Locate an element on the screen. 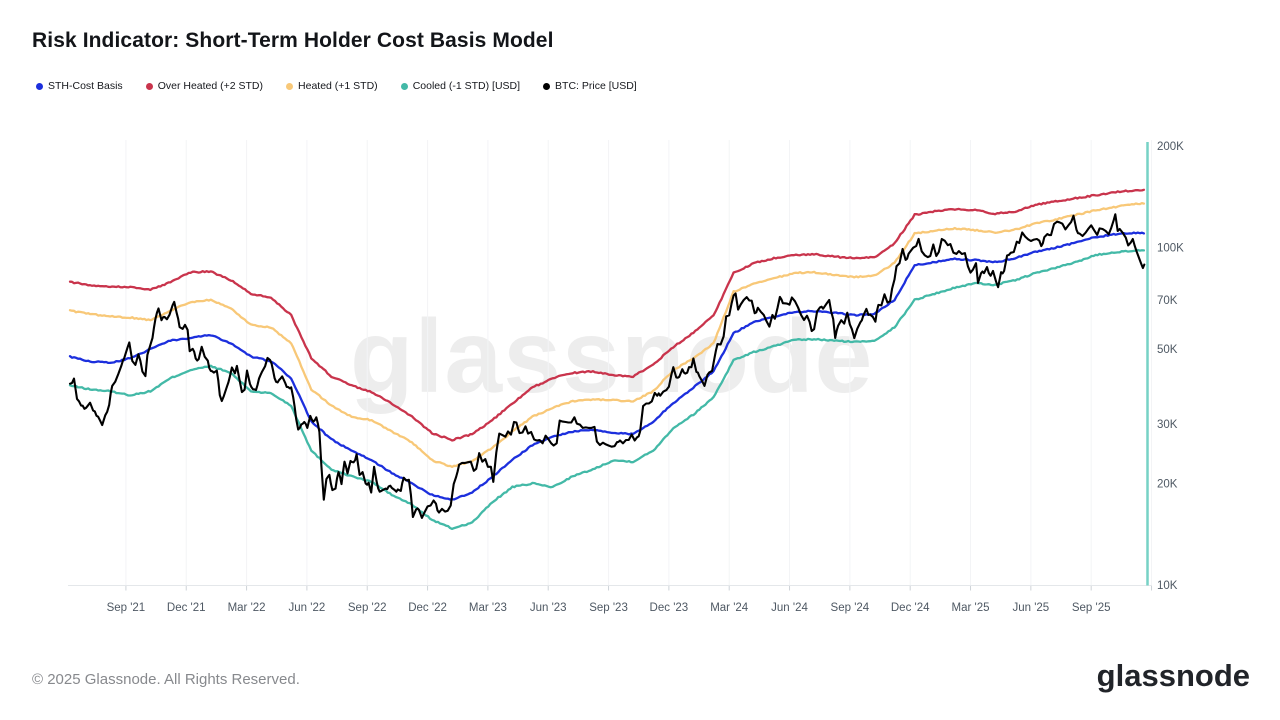 The width and height of the screenshot is (1280, 720). x-tick-label: Sep '25 is located at coordinates (1091, 608).